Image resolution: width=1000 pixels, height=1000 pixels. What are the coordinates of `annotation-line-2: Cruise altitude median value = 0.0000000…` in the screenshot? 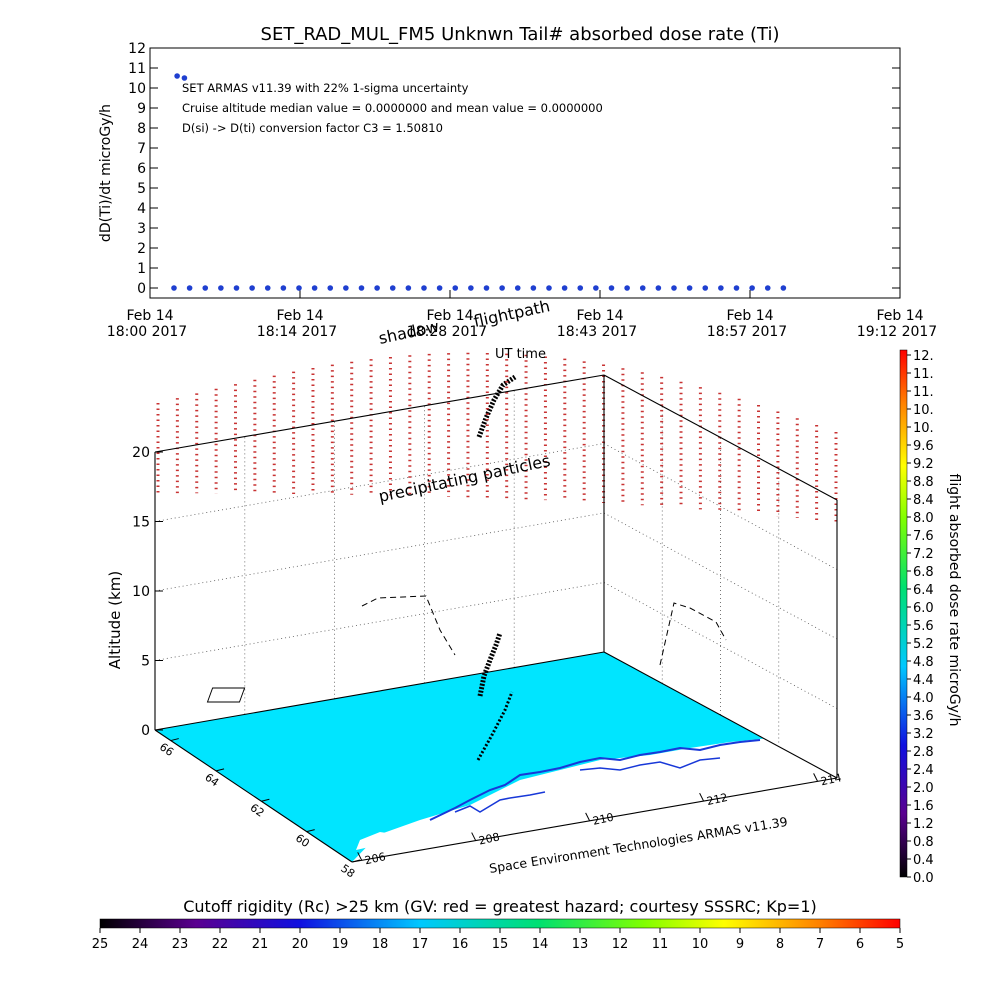 It's located at (392, 108).